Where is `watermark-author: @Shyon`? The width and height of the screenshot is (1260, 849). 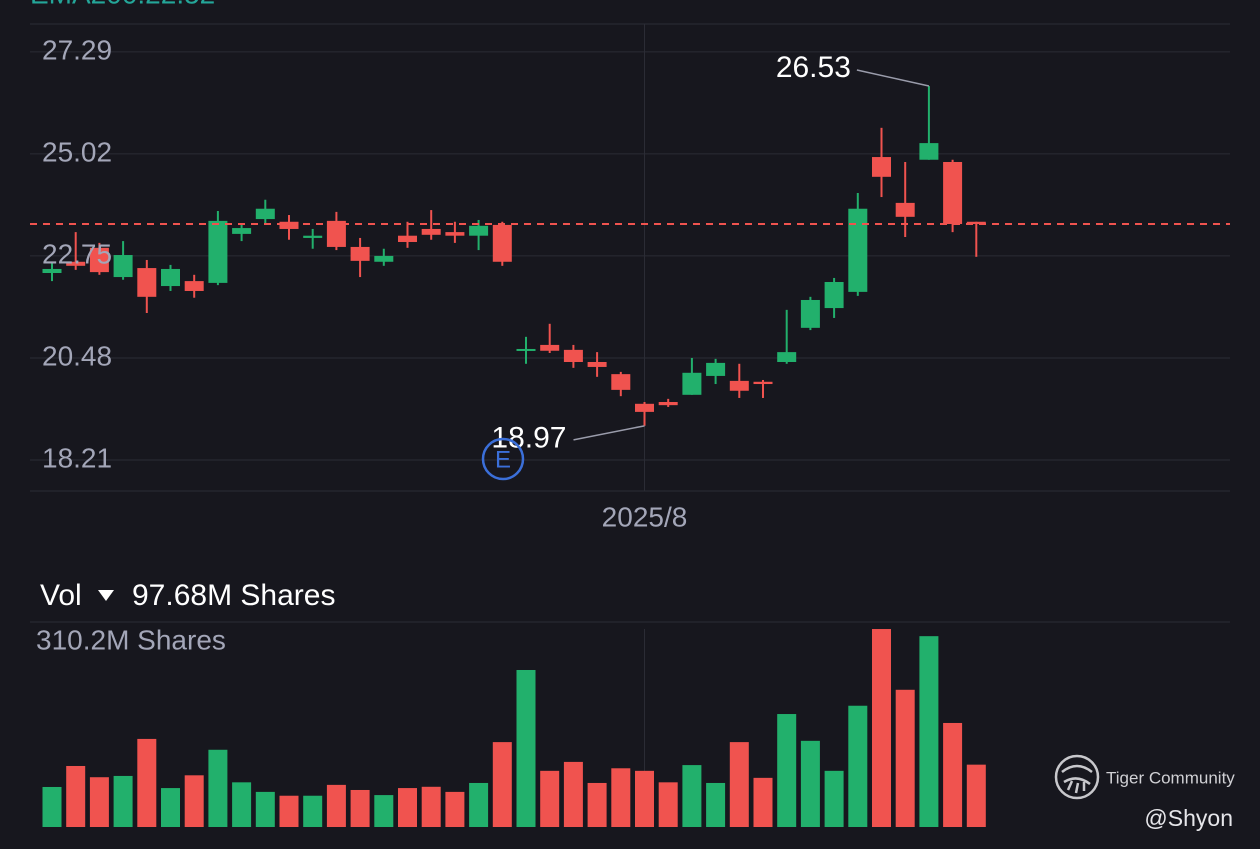 watermark-author: @Shyon is located at coordinates (1188, 818).